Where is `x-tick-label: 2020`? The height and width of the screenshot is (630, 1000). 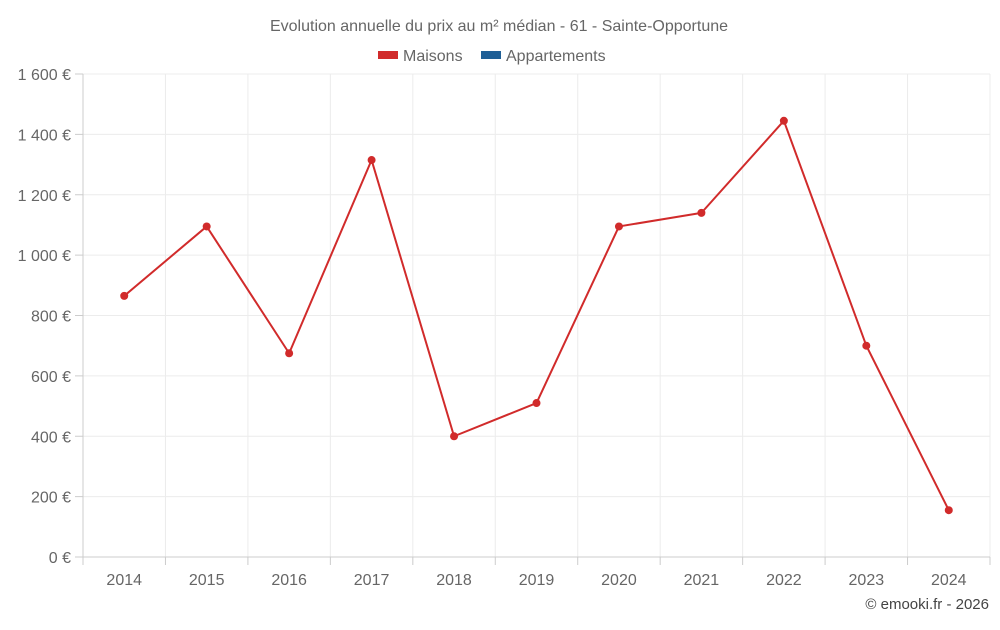
x-tick-label: 2020 is located at coordinates (619, 580).